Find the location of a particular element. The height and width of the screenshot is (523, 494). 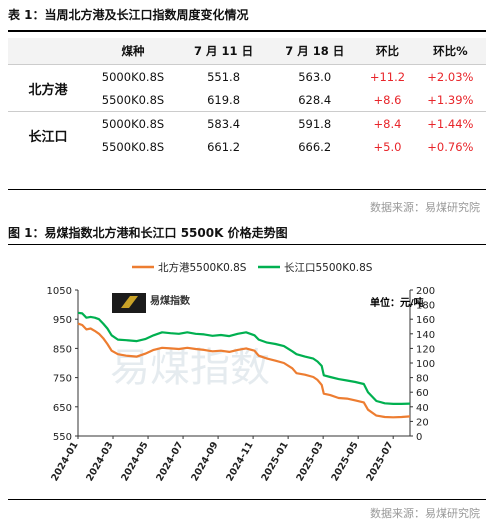

table-row: 北方港 5000K0.8S 551.8 563.0 +11.2 +2.03% is located at coordinates (247, 88).